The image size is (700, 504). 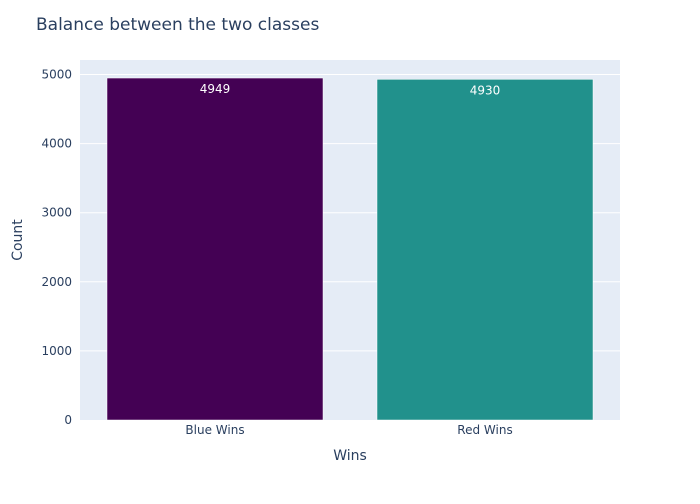 I want to click on y-tick-label: 0, so click(x=68, y=420).